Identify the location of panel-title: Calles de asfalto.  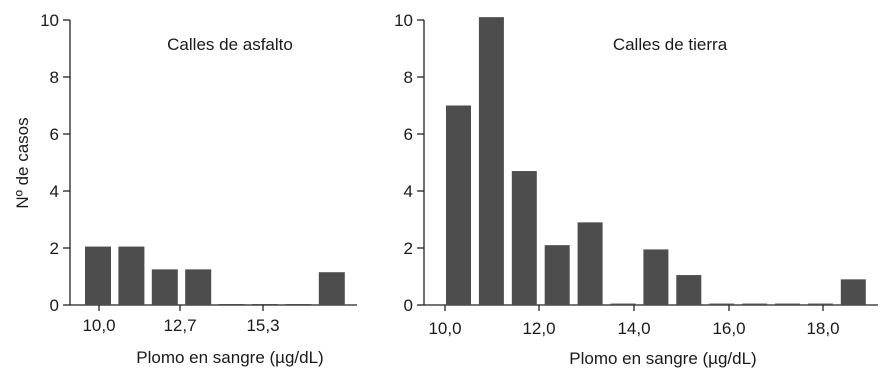
(230, 44).